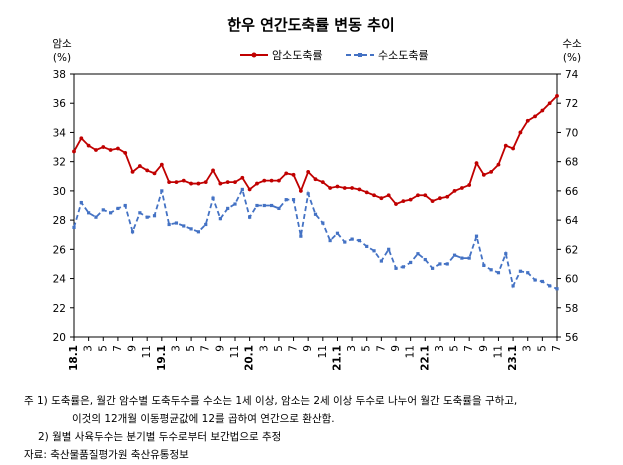 This screenshot has height=465, width=623. What do you see at coordinates (59, 309) in the screenshot?
I see `left-tick-label: 22` at bounding box center [59, 309].